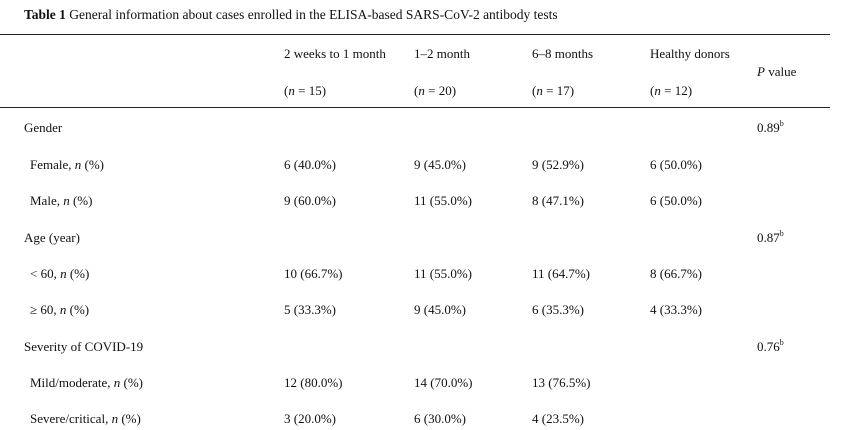 The height and width of the screenshot is (430, 844). Describe the element at coordinates (85, 418) in the screenshot. I see `row-label-severe-critical: Severe/critical, n (%)` at that location.